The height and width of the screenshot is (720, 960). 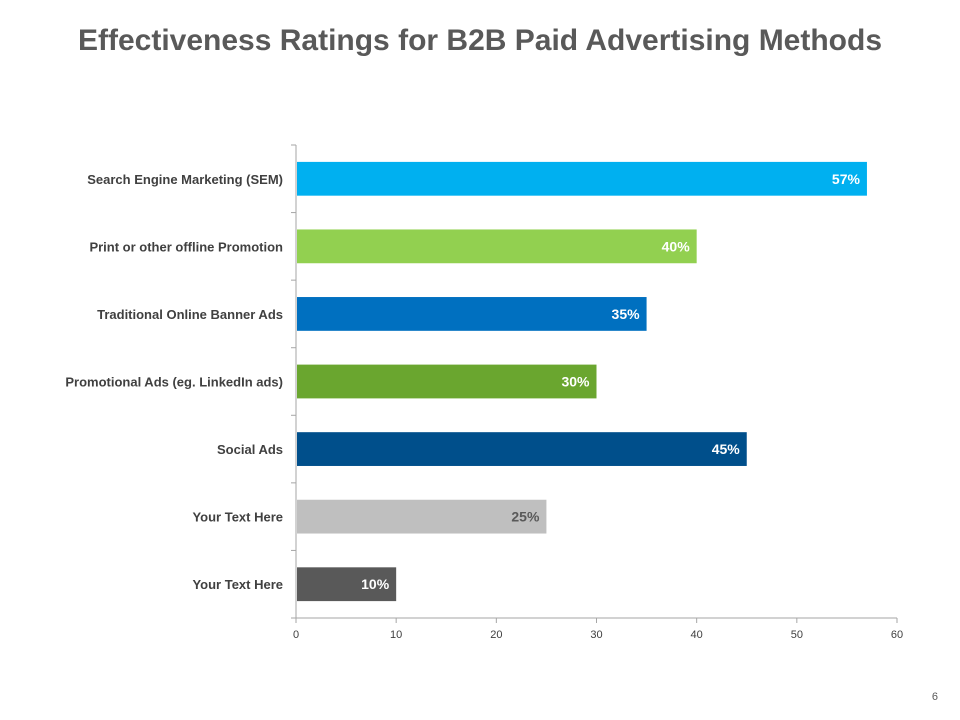 I want to click on category-label: Social Ads, so click(x=250, y=449).